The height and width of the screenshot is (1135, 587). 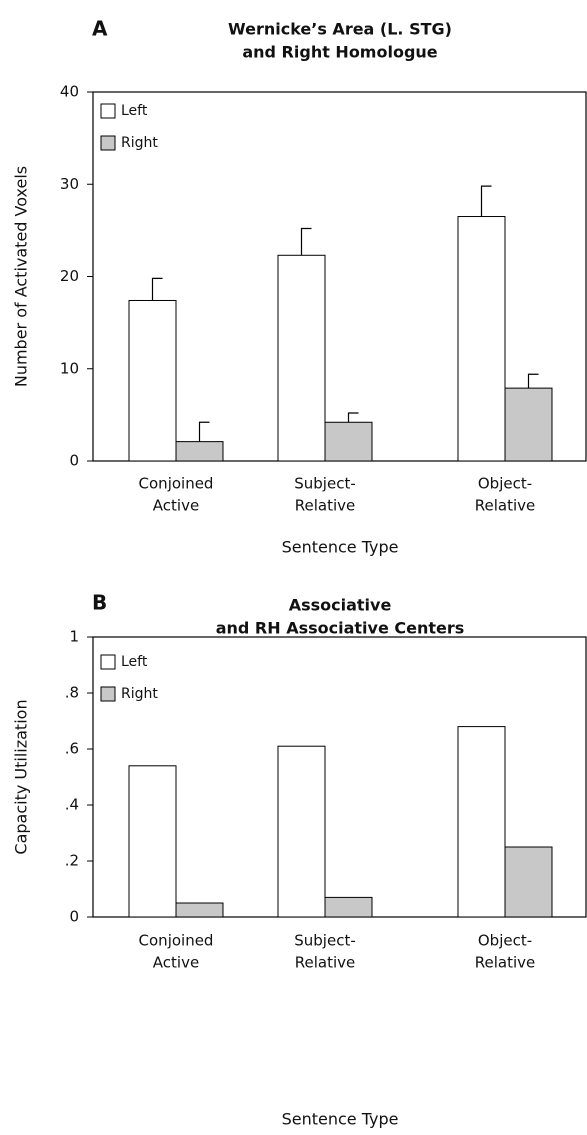 I want to click on y-axis-label: Number of Activated Voxels, so click(x=21, y=276).